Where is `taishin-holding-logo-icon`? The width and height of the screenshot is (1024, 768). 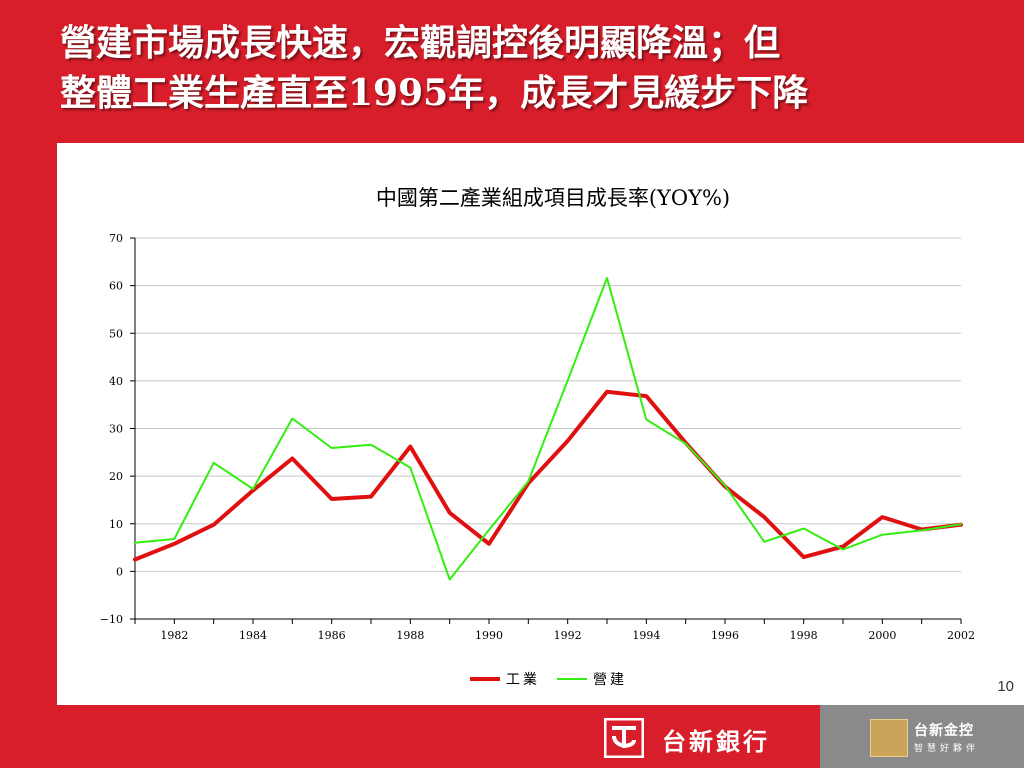 taishin-holding-logo-icon is located at coordinates (889, 738).